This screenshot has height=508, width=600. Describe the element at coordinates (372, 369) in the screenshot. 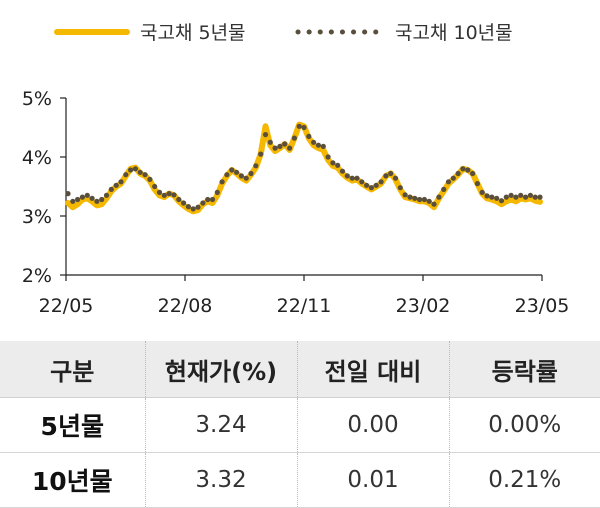

I see `header-daily-change: 전일 대비` at that location.